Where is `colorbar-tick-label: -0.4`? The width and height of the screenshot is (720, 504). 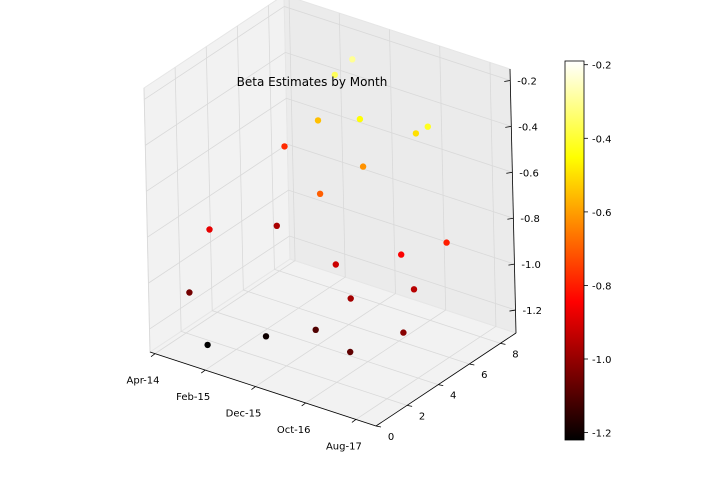 colorbar-tick-label: -0.4 is located at coordinates (602, 139).